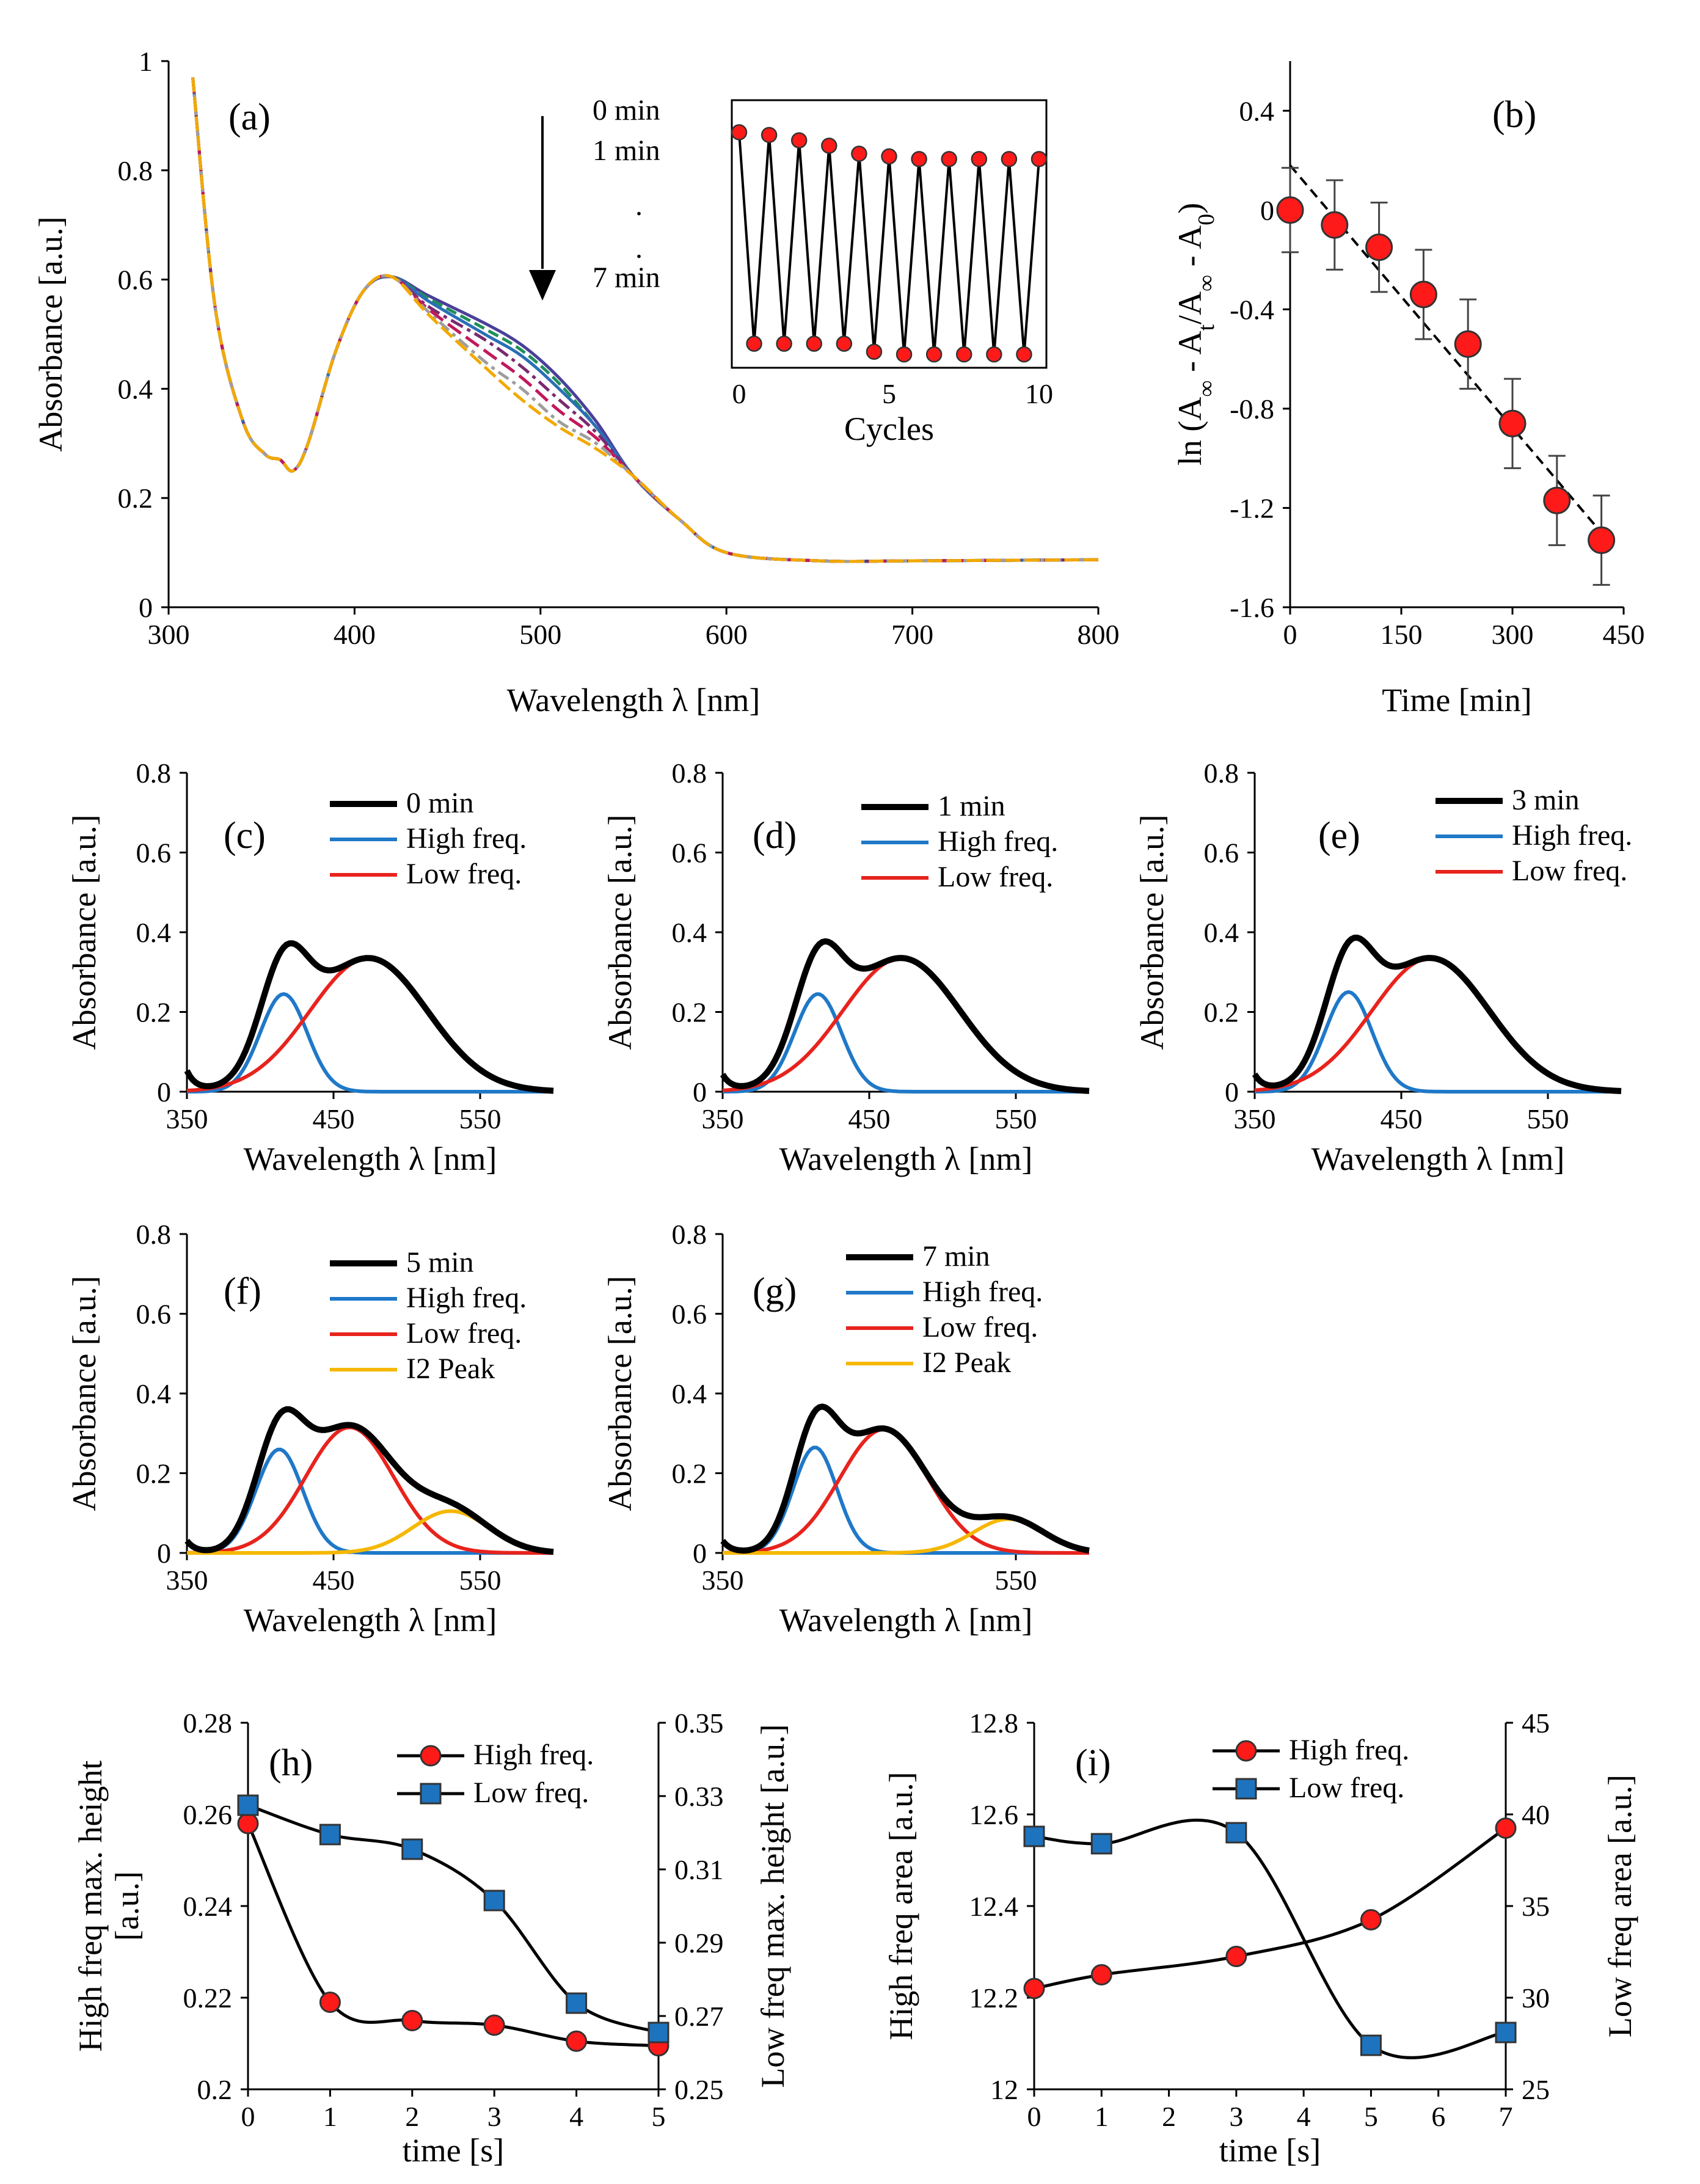 The height and width of the screenshot is (2184, 1700). What do you see at coordinates (645, 320) in the screenshot?
I see `spectrum-line-7-min` at bounding box center [645, 320].